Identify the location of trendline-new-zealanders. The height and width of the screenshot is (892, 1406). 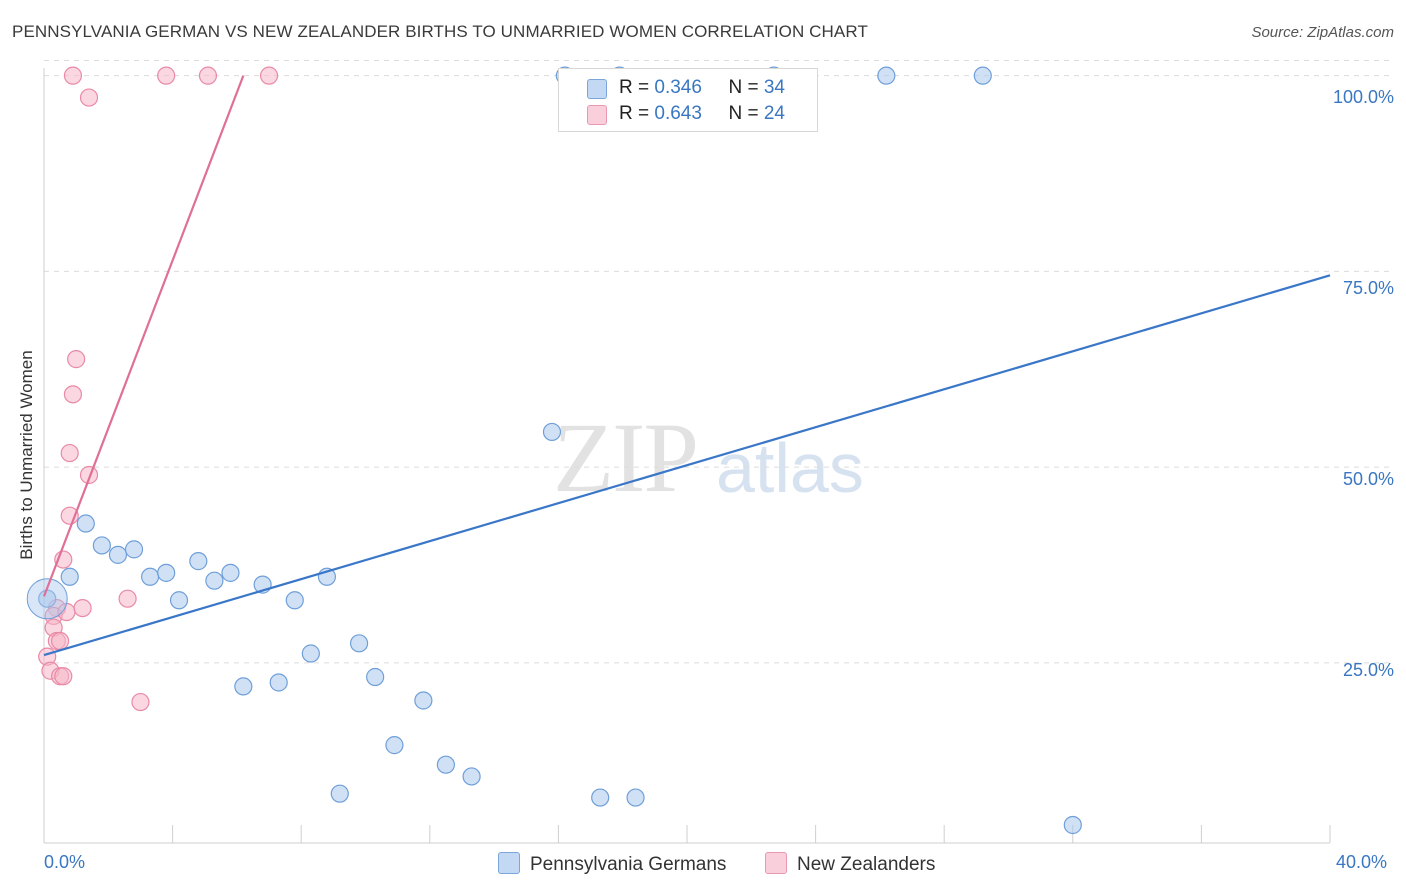
(143, 336).